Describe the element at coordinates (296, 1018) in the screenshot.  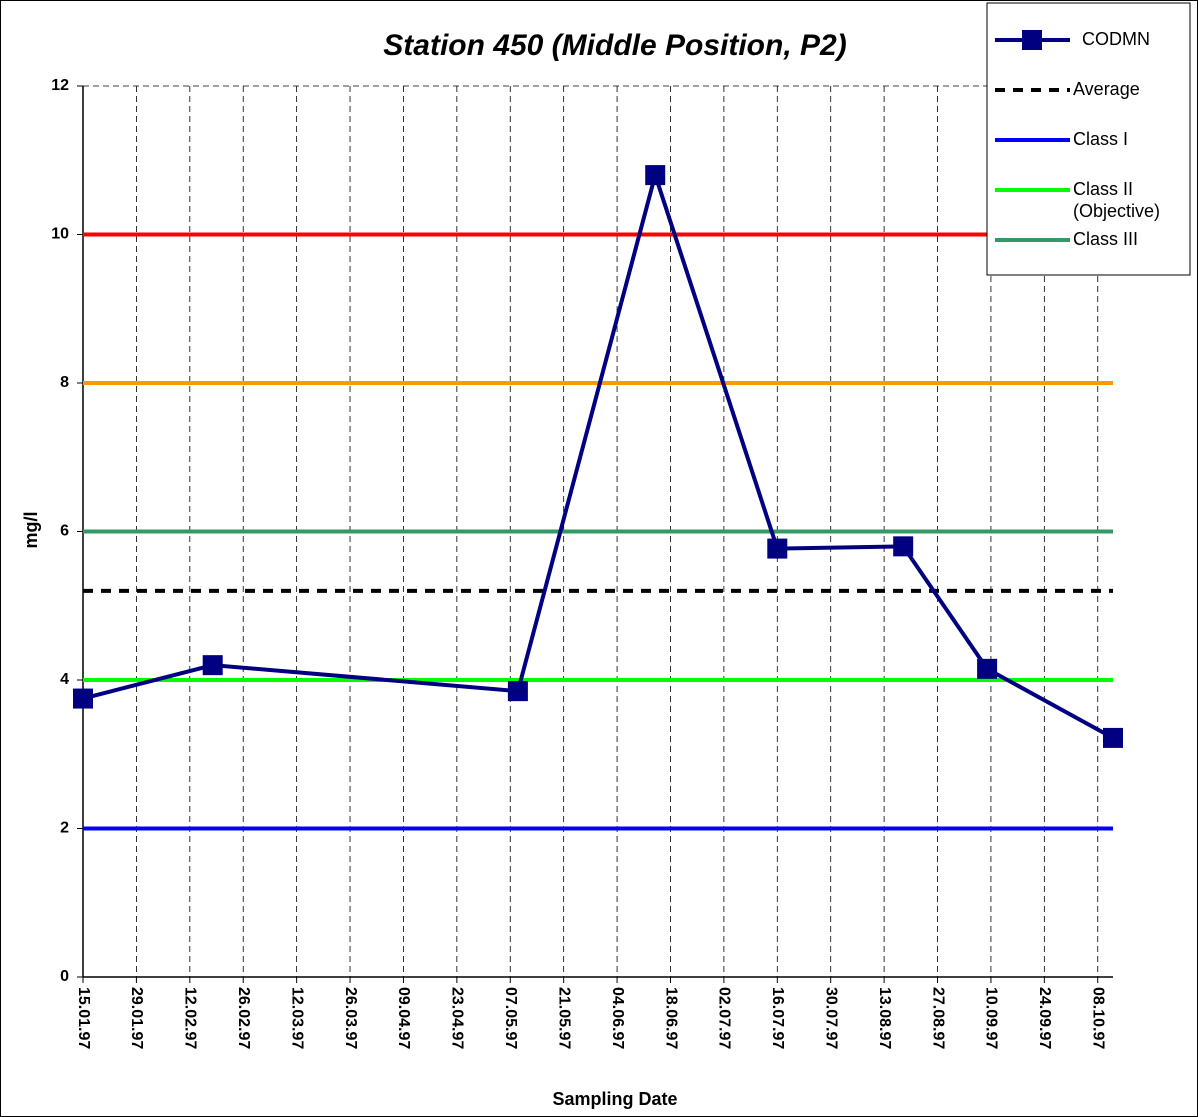
I see `x-tick-label: 12.03.97` at that location.